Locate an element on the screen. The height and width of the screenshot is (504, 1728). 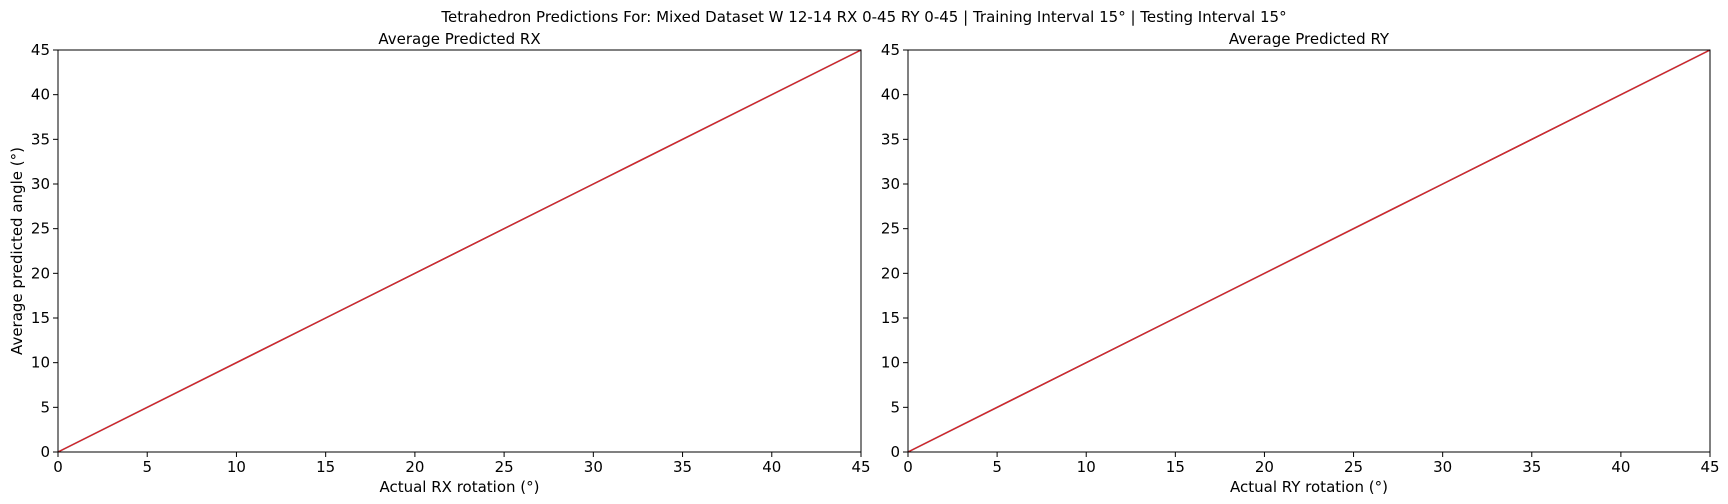
y-axis-label: Average predicted angle (°) is located at coordinates (17, 251).